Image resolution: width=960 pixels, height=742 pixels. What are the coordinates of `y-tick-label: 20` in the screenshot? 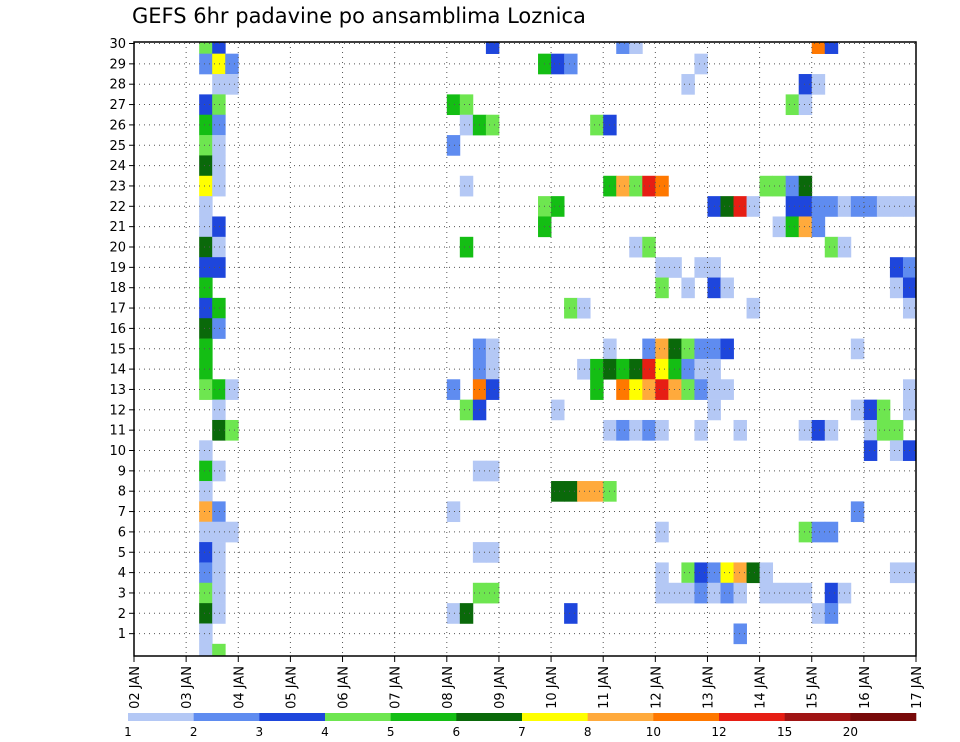 It's located at (117, 248).